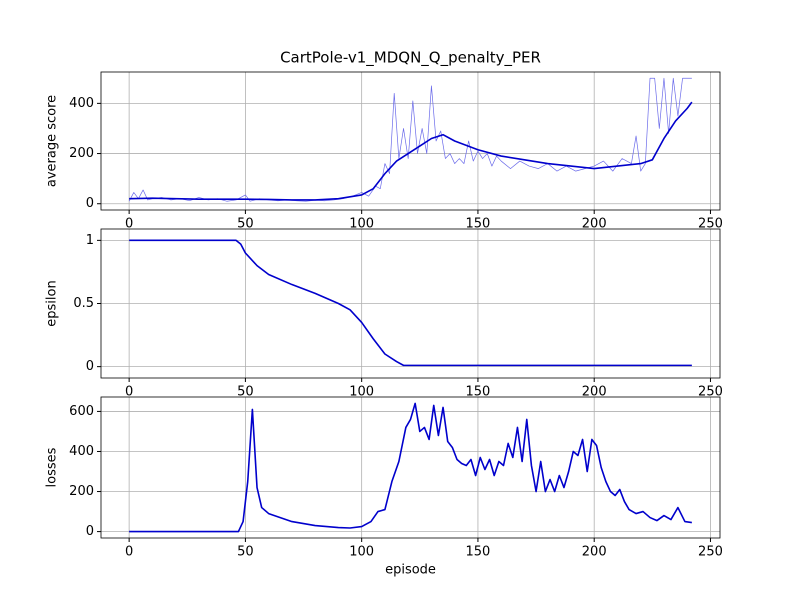 This screenshot has width=800, height=600. What do you see at coordinates (52, 467) in the screenshot?
I see `y-axis-label: losses` at bounding box center [52, 467].